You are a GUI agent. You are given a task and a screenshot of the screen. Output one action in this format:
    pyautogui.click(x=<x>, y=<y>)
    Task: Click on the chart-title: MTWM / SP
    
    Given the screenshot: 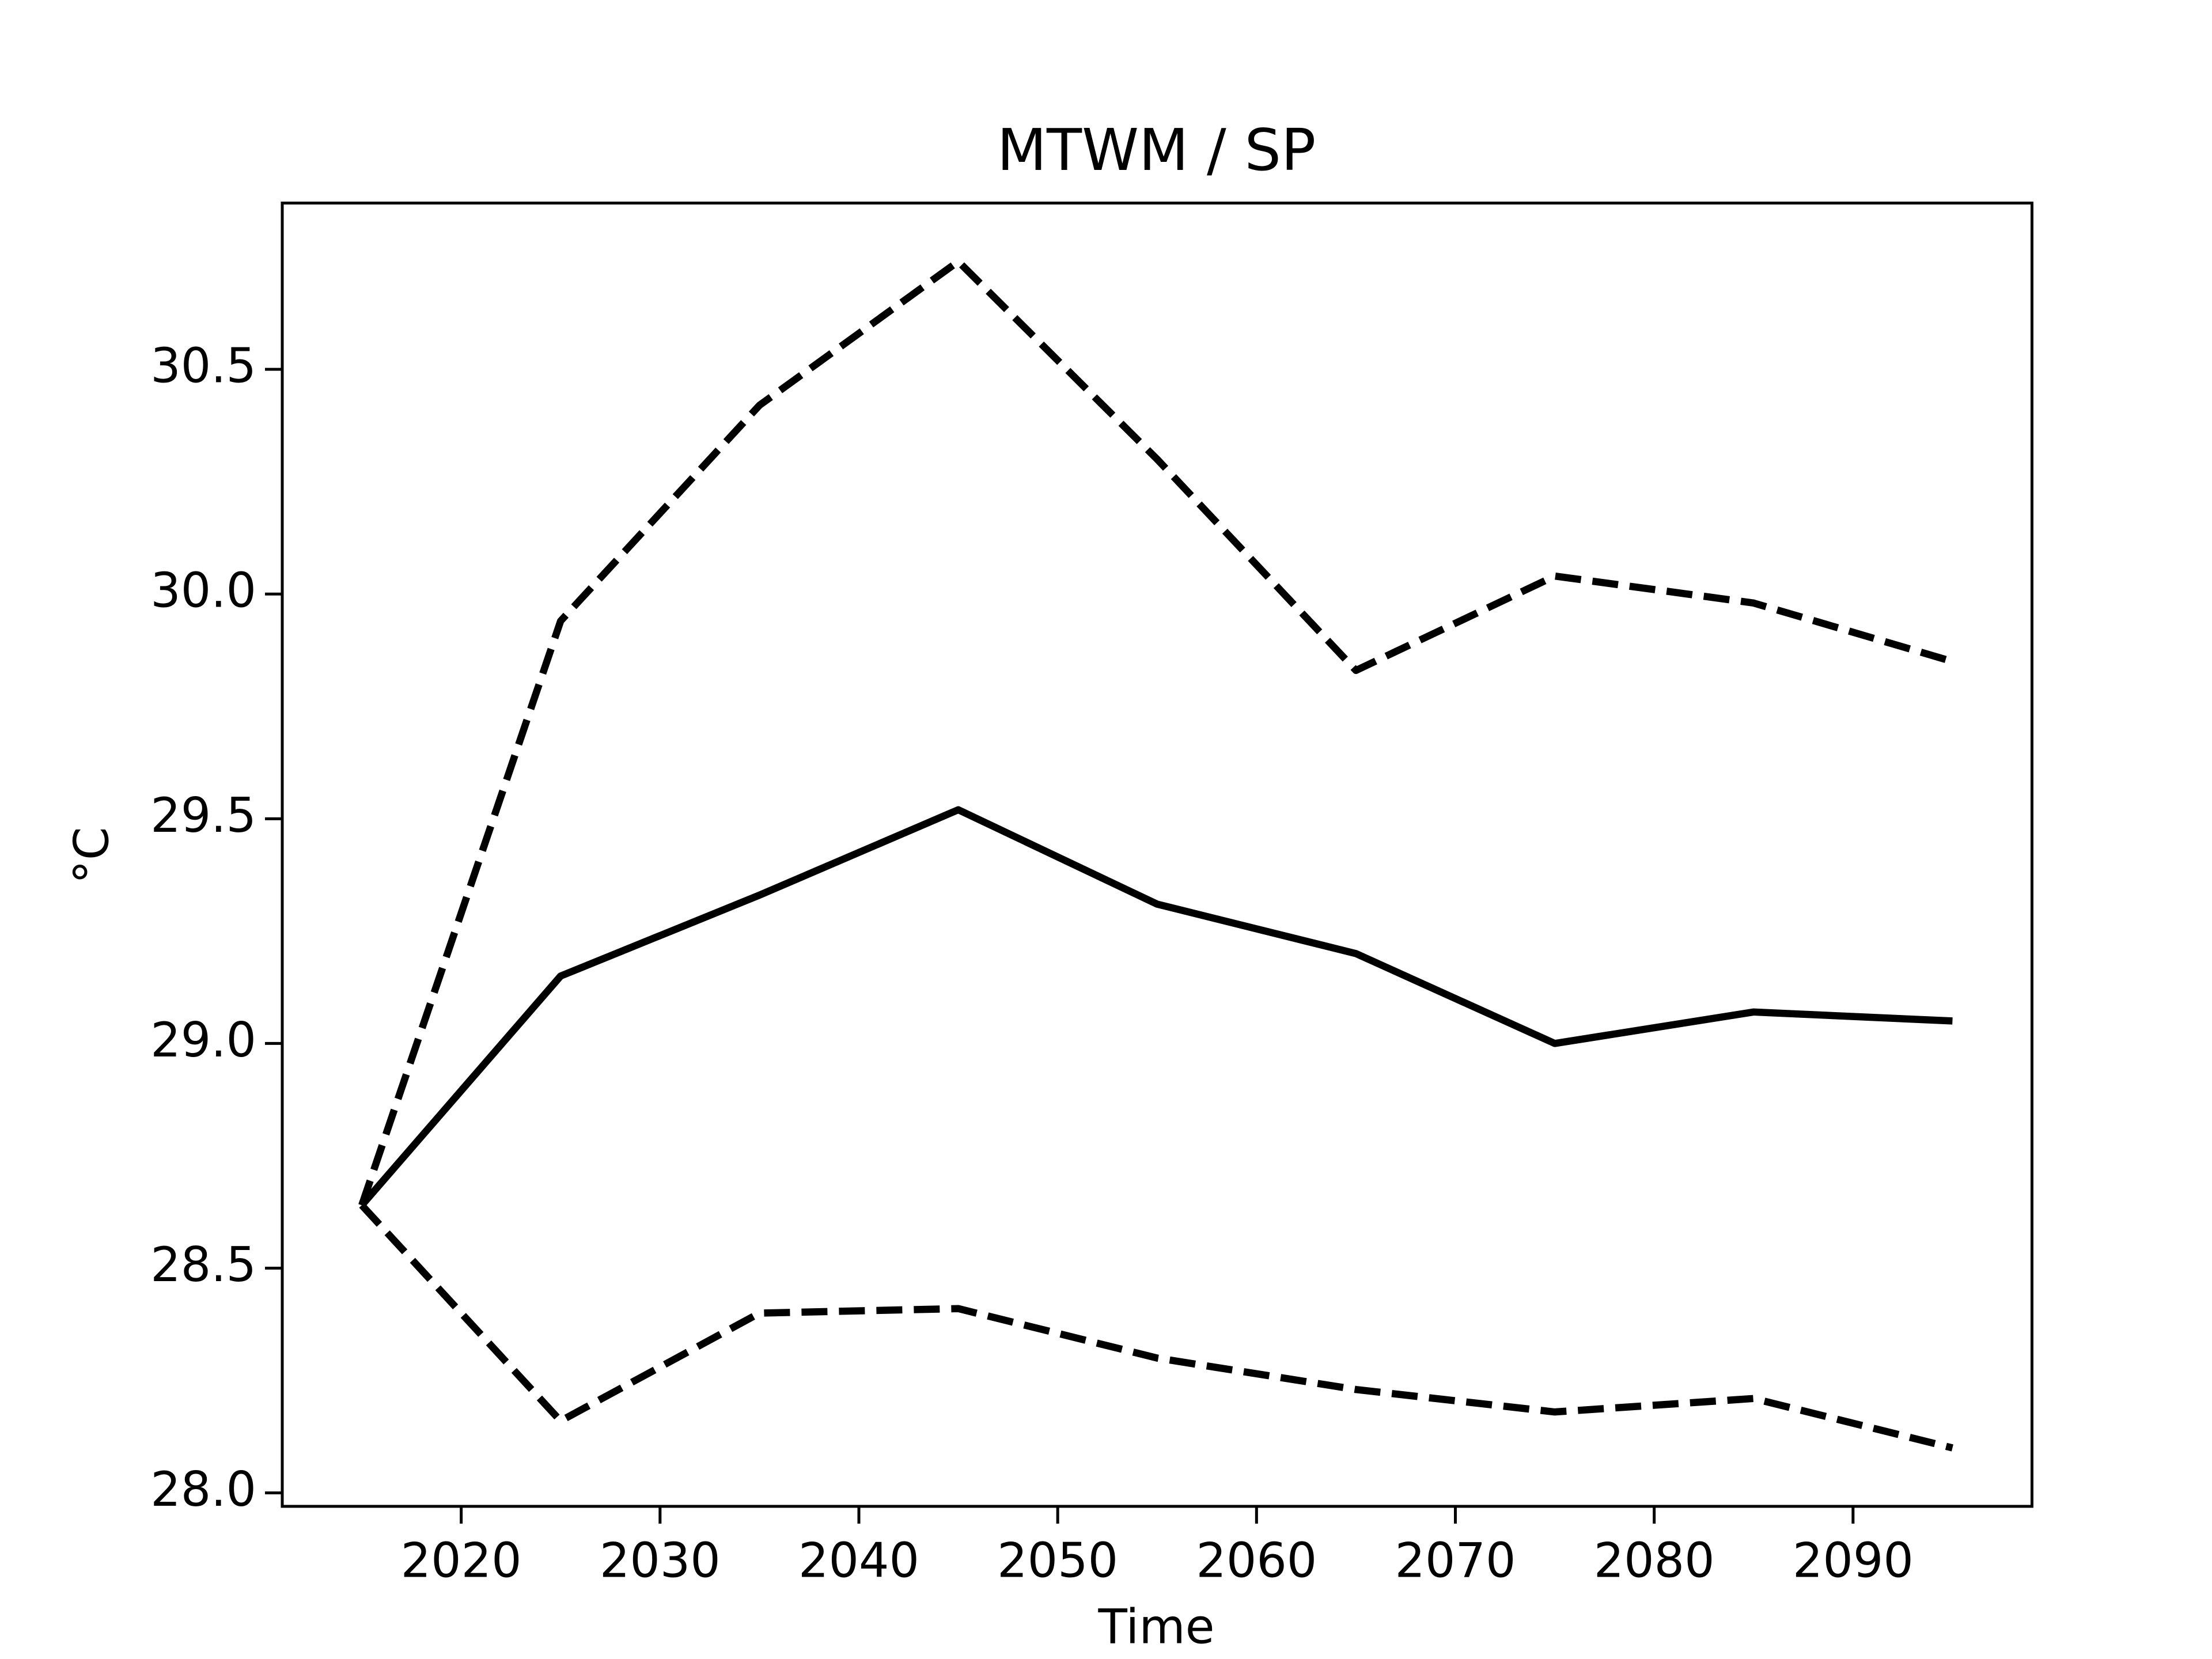 What is the action you would take?
    pyautogui.click(x=1156, y=150)
    